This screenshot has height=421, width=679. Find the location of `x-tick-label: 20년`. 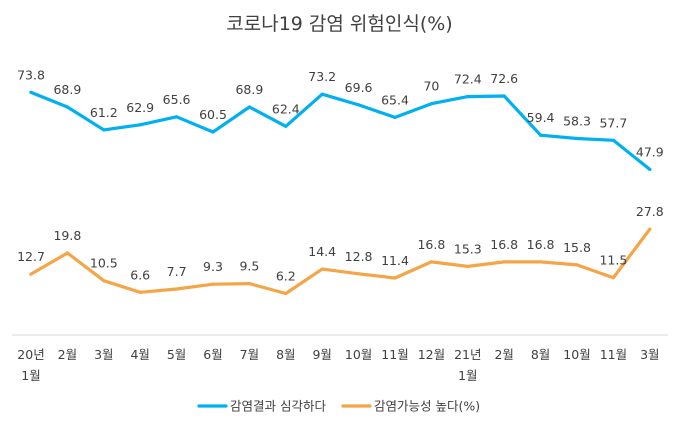

x-tick-label: 20년 is located at coordinates (30, 354).